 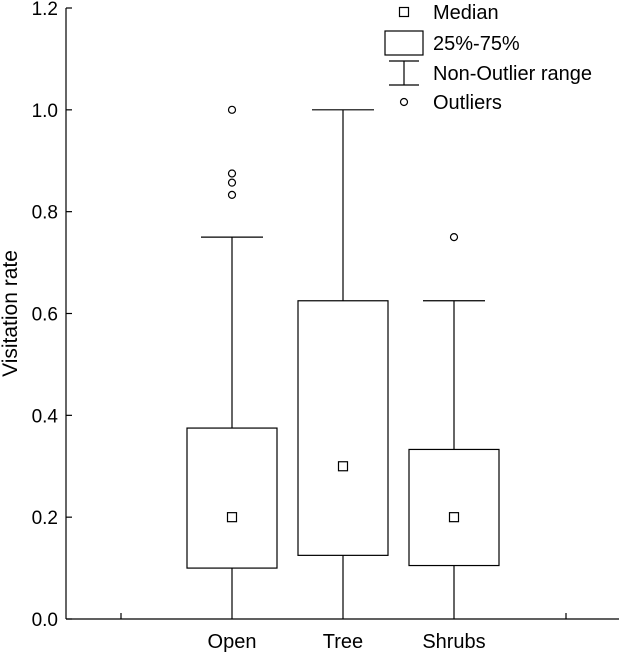 What do you see at coordinates (467, 103) in the screenshot?
I see `legend-label: Outliers` at bounding box center [467, 103].